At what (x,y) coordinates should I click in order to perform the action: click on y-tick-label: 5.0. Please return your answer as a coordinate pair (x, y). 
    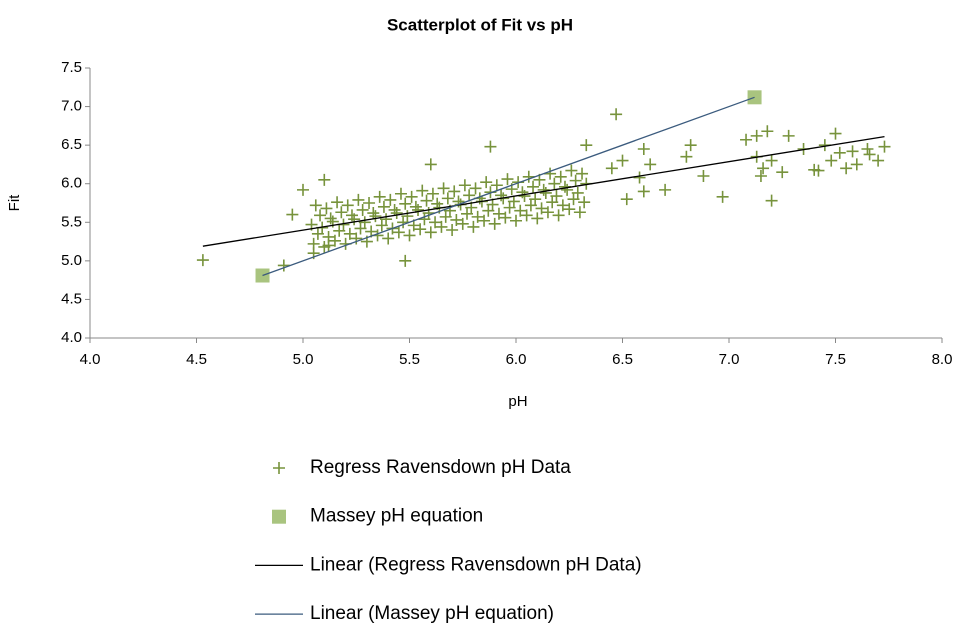
    Looking at the image, I should click on (71, 260).